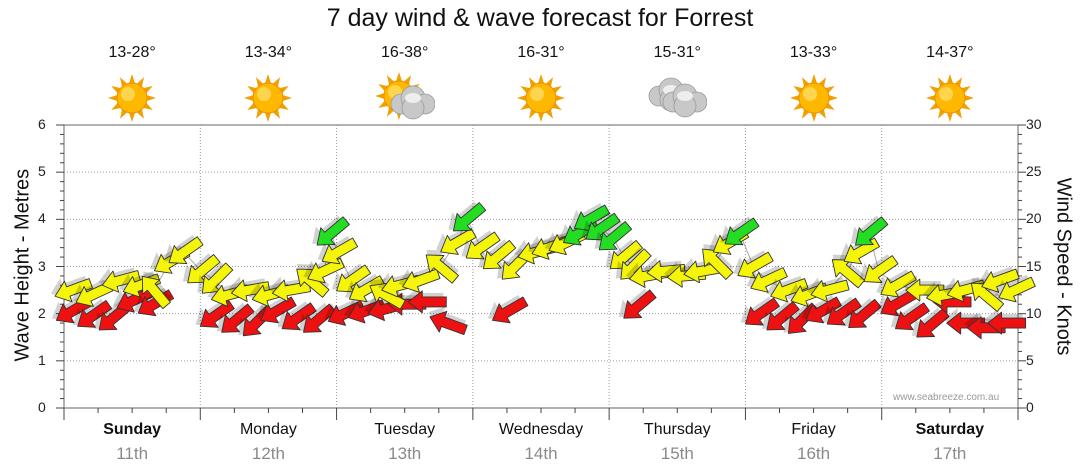 The image size is (1080, 475). What do you see at coordinates (677, 429) in the screenshot?
I see `day-label: Thursday` at bounding box center [677, 429].